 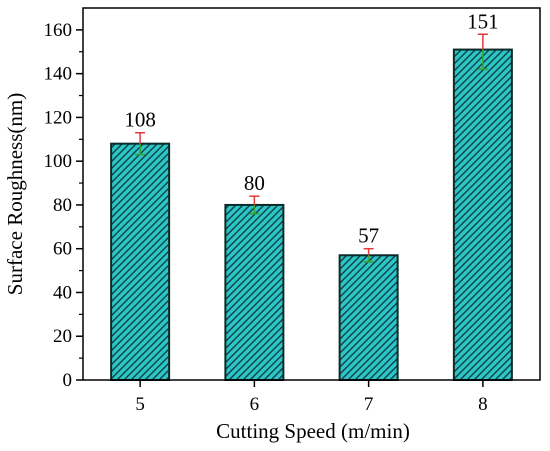 What do you see at coordinates (313, 431) in the screenshot?
I see `x-axis-title: Cutting Speed (m/min)` at bounding box center [313, 431].